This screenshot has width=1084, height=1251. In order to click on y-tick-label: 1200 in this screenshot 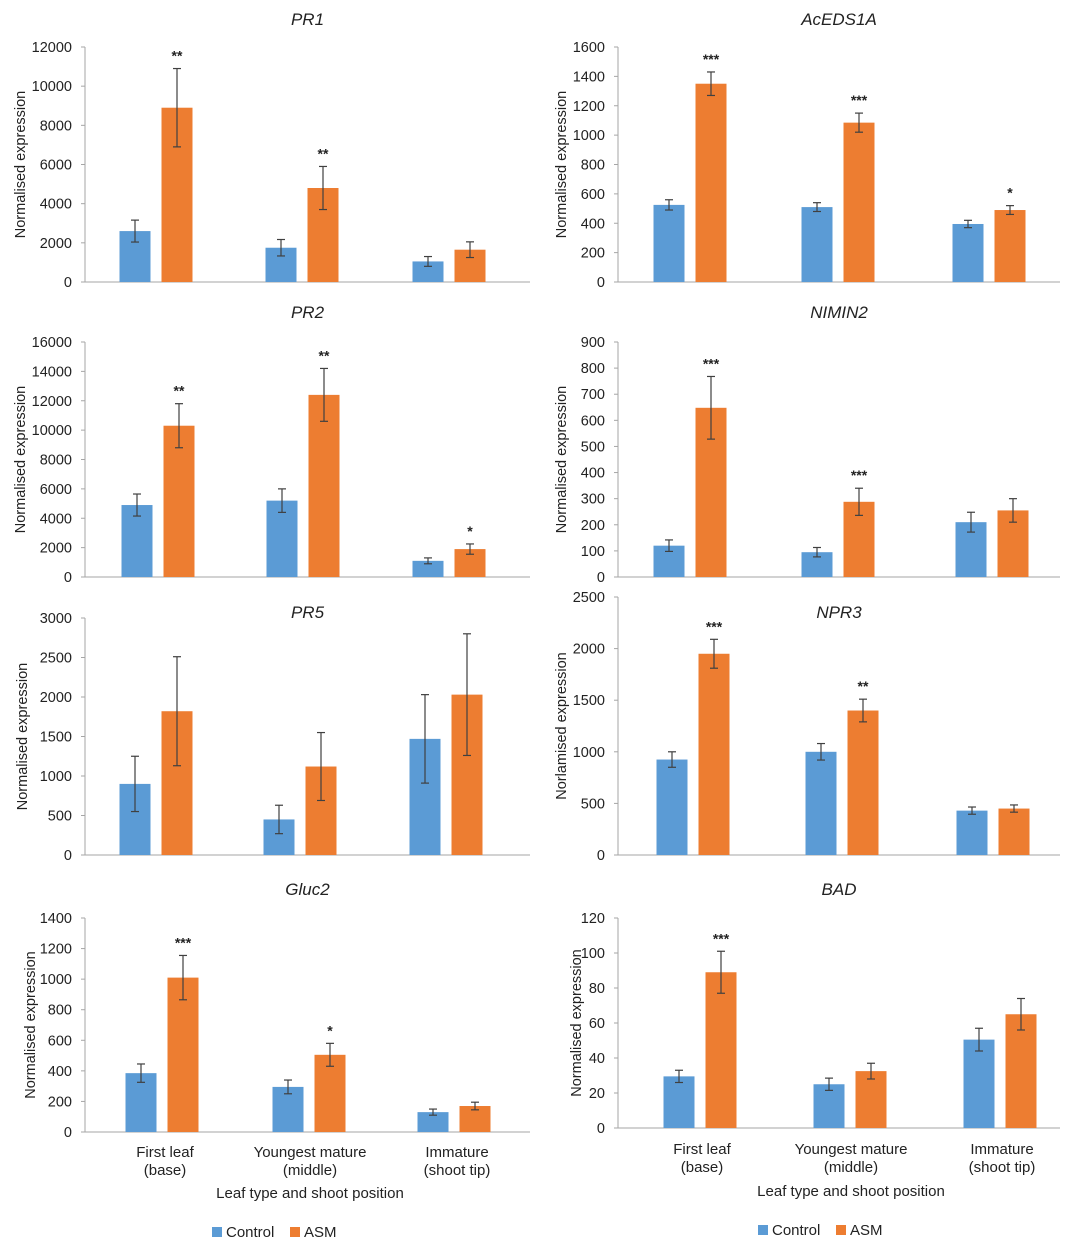, I will do `click(56, 950)`.